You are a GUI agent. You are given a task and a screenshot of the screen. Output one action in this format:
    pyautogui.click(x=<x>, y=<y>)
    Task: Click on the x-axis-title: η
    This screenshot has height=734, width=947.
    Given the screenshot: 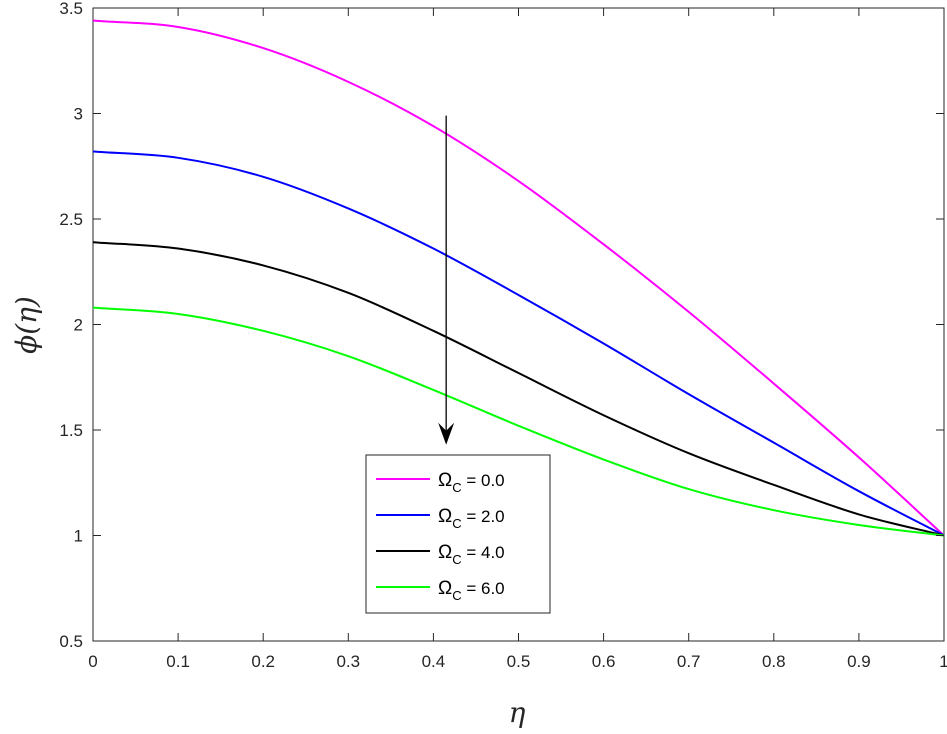 What is the action you would take?
    pyautogui.click(x=517, y=712)
    